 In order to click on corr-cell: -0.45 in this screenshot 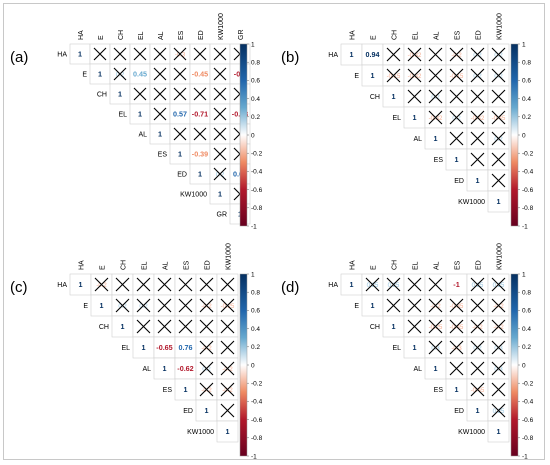, I will do `click(200, 74)`.